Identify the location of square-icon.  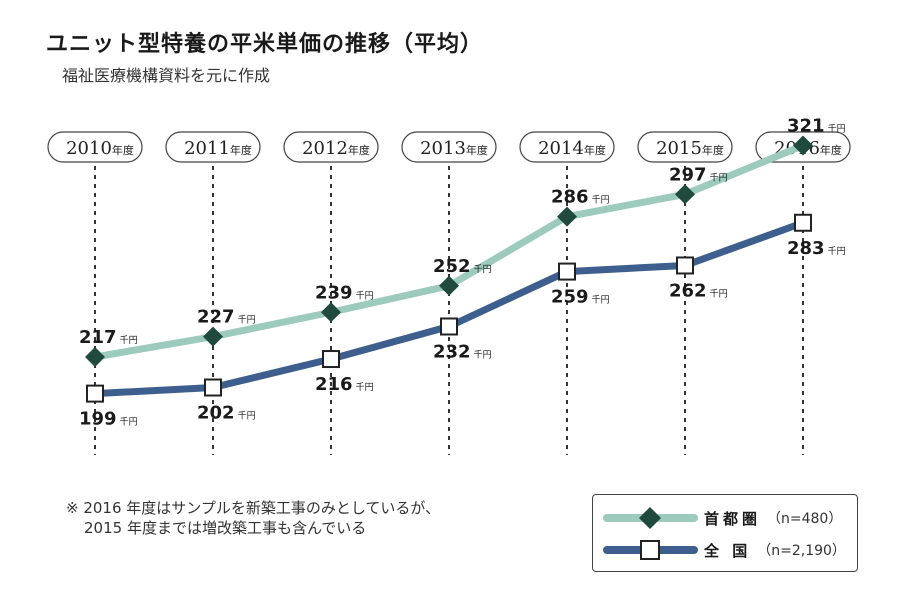
(650, 550).